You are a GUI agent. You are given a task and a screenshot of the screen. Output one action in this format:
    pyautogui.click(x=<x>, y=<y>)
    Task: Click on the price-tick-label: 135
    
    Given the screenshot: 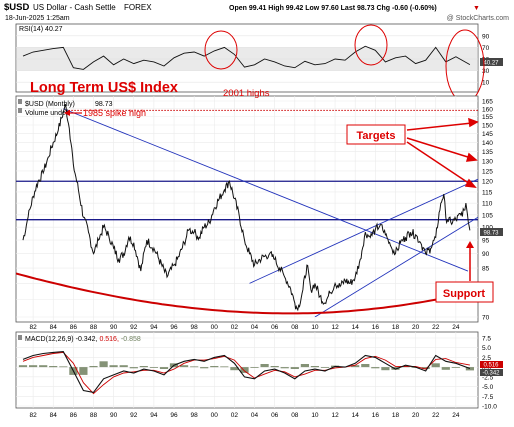 What is the action you would take?
    pyautogui.click(x=487, y=152)
    